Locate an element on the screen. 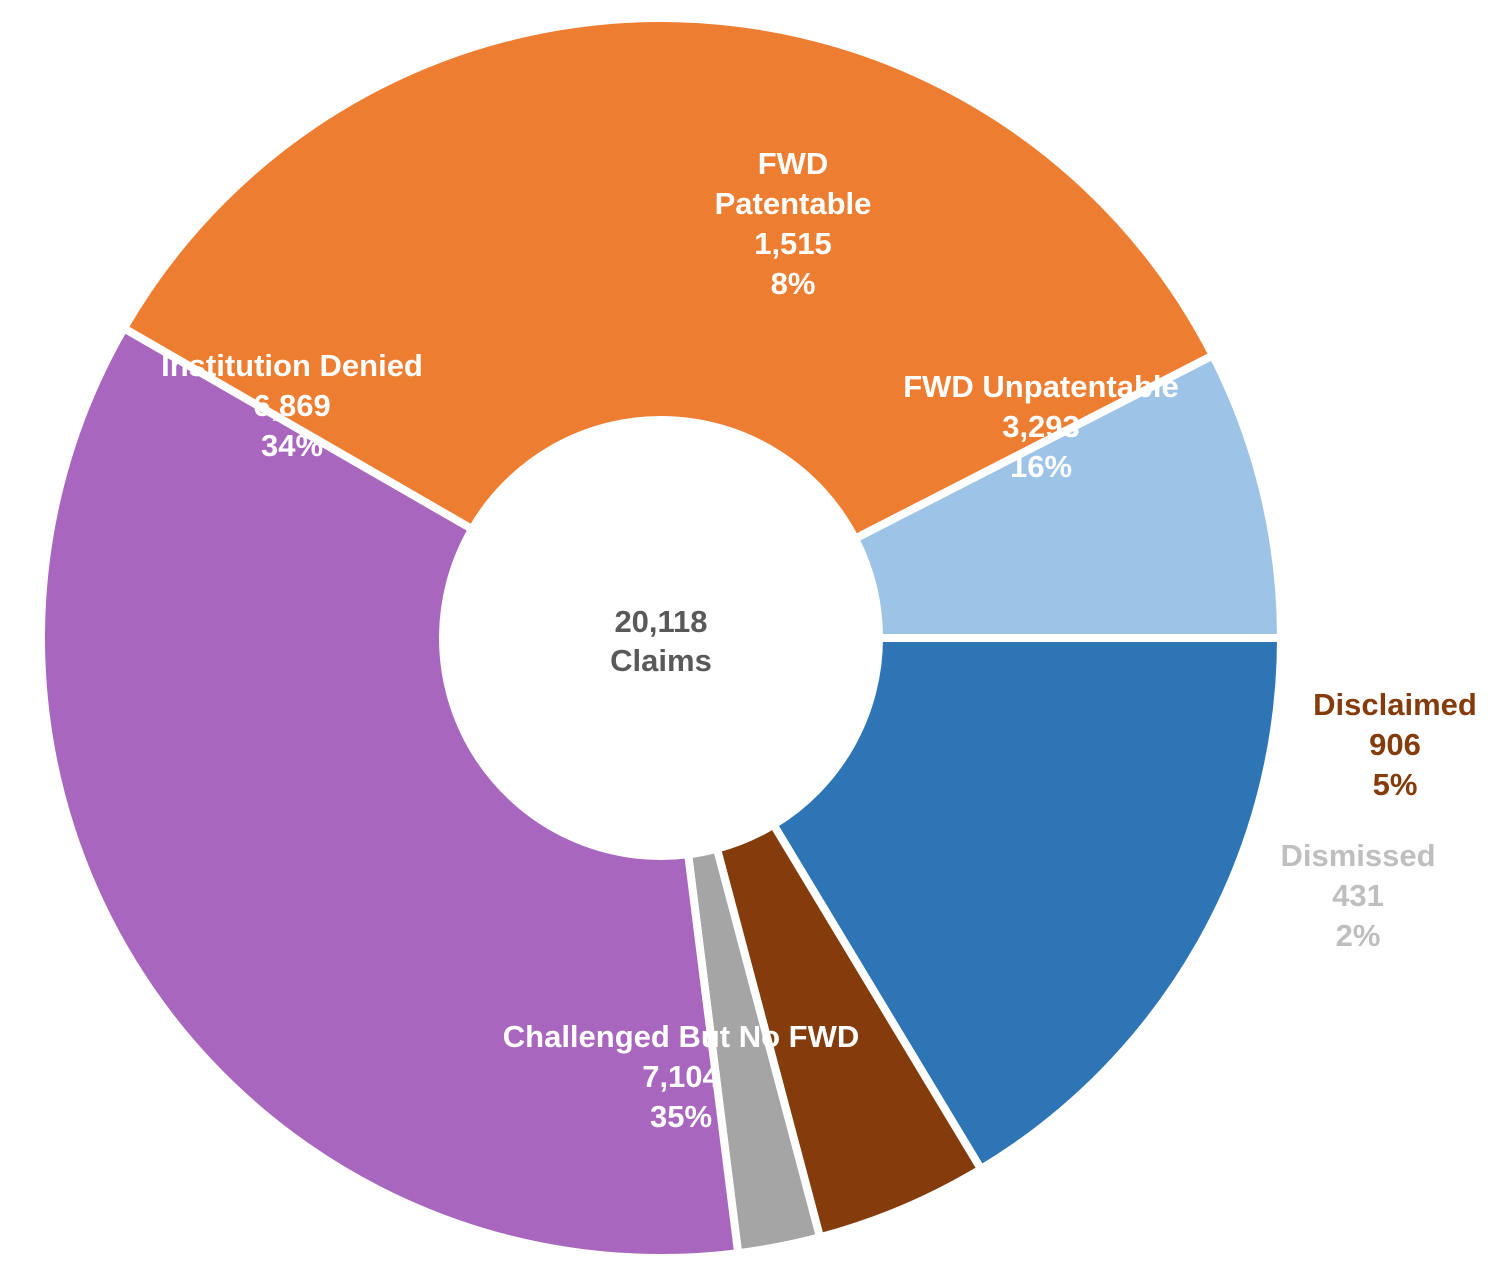 Image resolution: width=1511 pixels, height=1288 pixels. label-disclaimed-percent: 5% is located at coordinates (1395, 784).